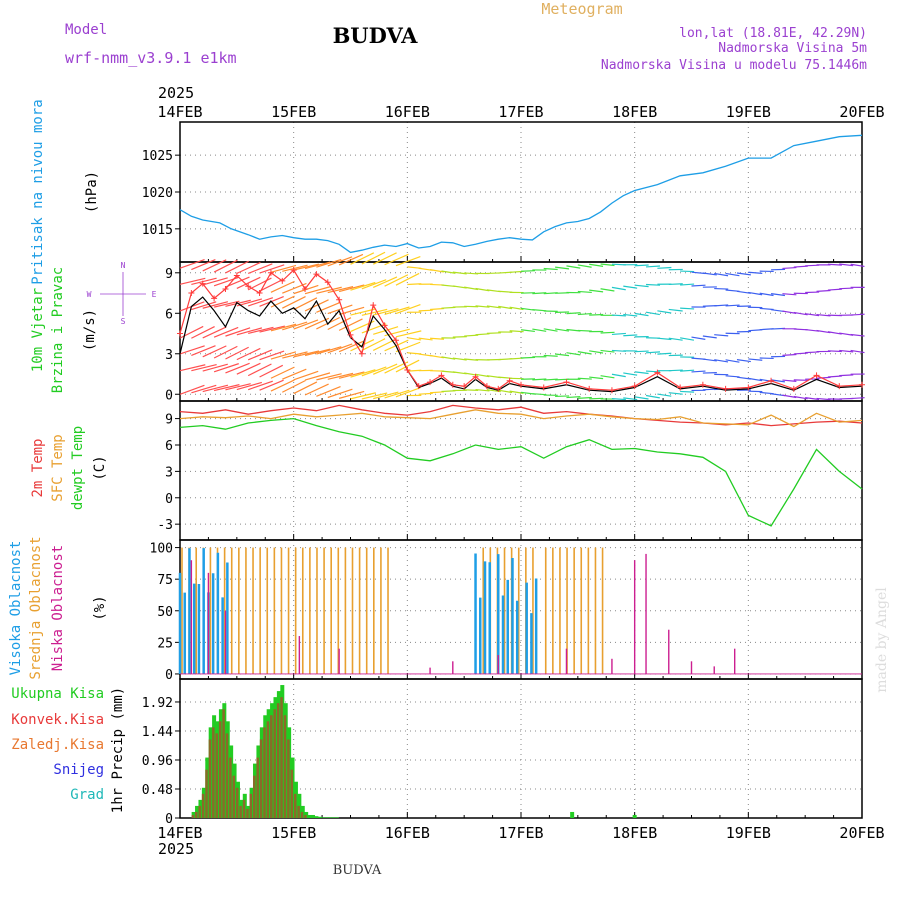  I want to click on y-tick-label: 6, so click(169, 446).